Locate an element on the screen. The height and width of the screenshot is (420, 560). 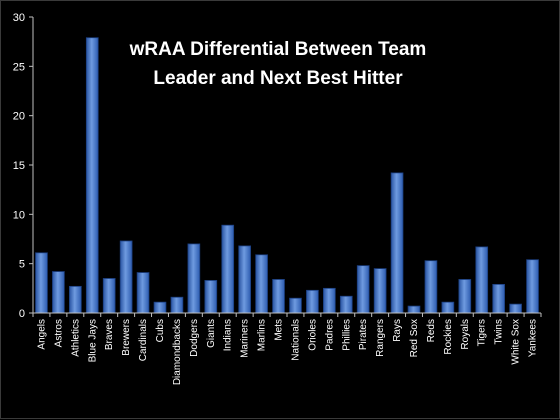
x-tick-label: Dodgers is located at coordinates (194, 338).